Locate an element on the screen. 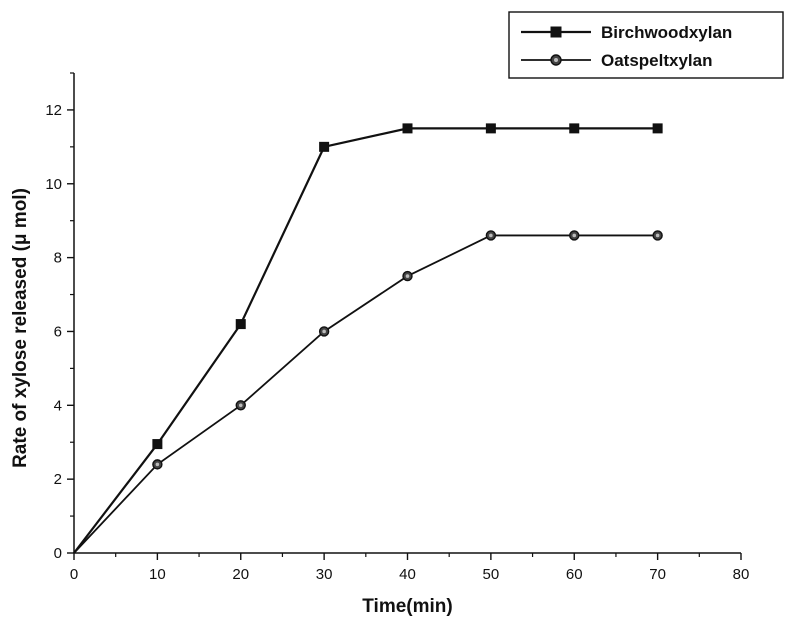  y-tick-label: 4 is located at coordinates (58, 405).